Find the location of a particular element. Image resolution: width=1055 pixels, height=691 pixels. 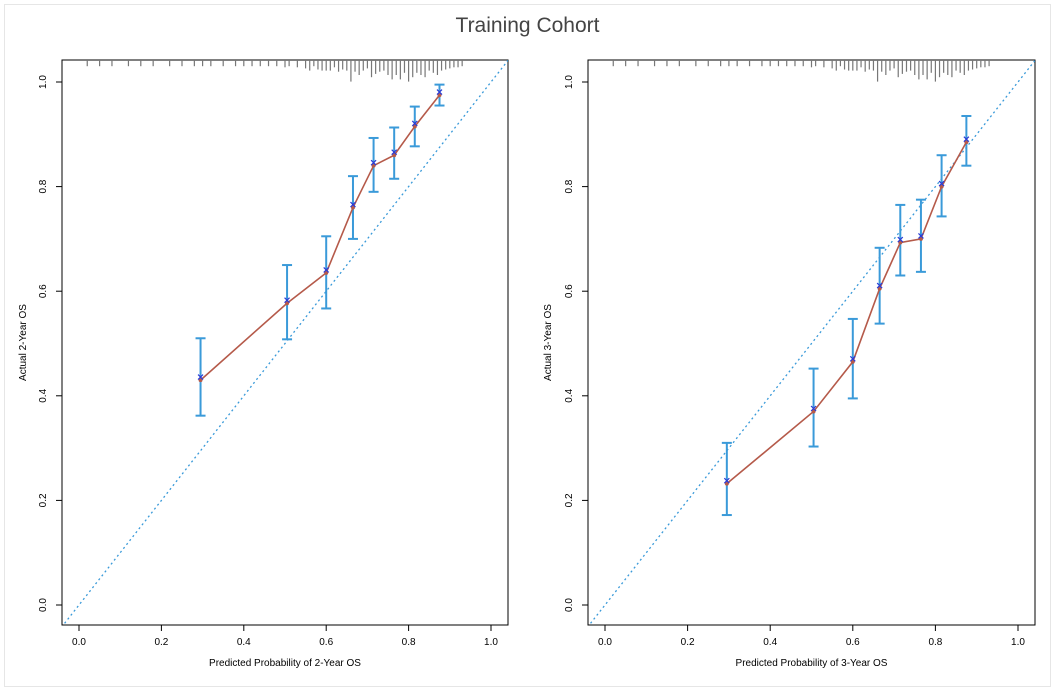

figure-title: Training Cohort is located at coordinates (527, 25).